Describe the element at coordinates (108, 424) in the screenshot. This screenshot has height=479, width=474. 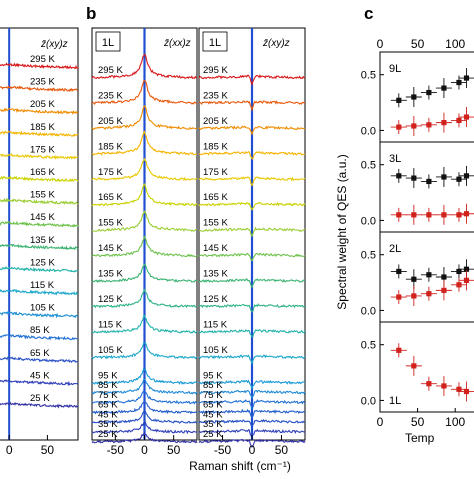
I see `panel-b-temp-label: 35 K` at that location.